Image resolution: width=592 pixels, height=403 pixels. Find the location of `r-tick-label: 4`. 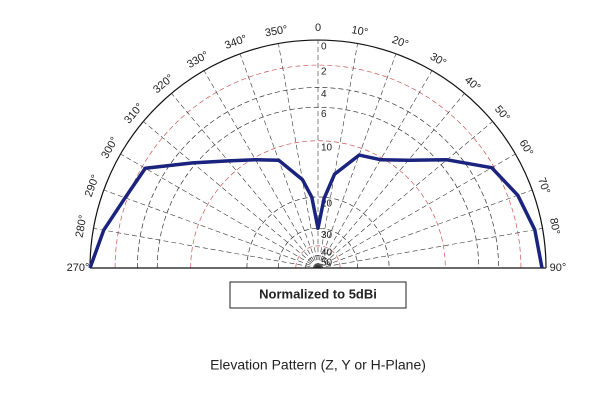

r-tick-label: 4 is located at coordinates (324, 94).